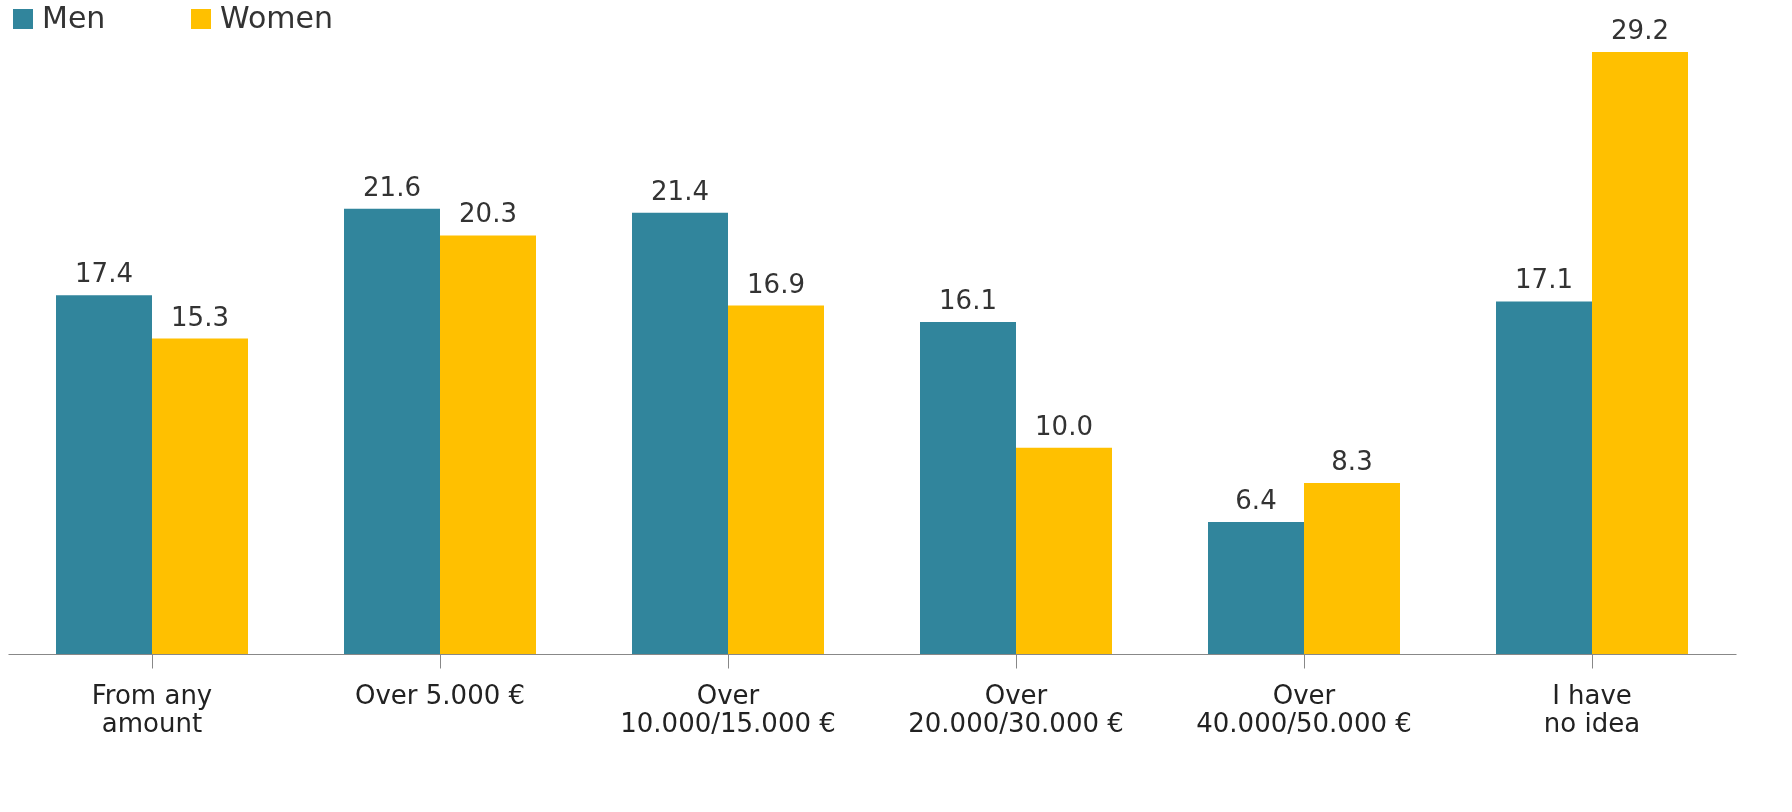 The width and height of the screenshot is (1792, 812). What do you see at coordinates (1352, 460) in the screenshot?
I see `data-label: 8.3` at bounding box center [1352, 460].